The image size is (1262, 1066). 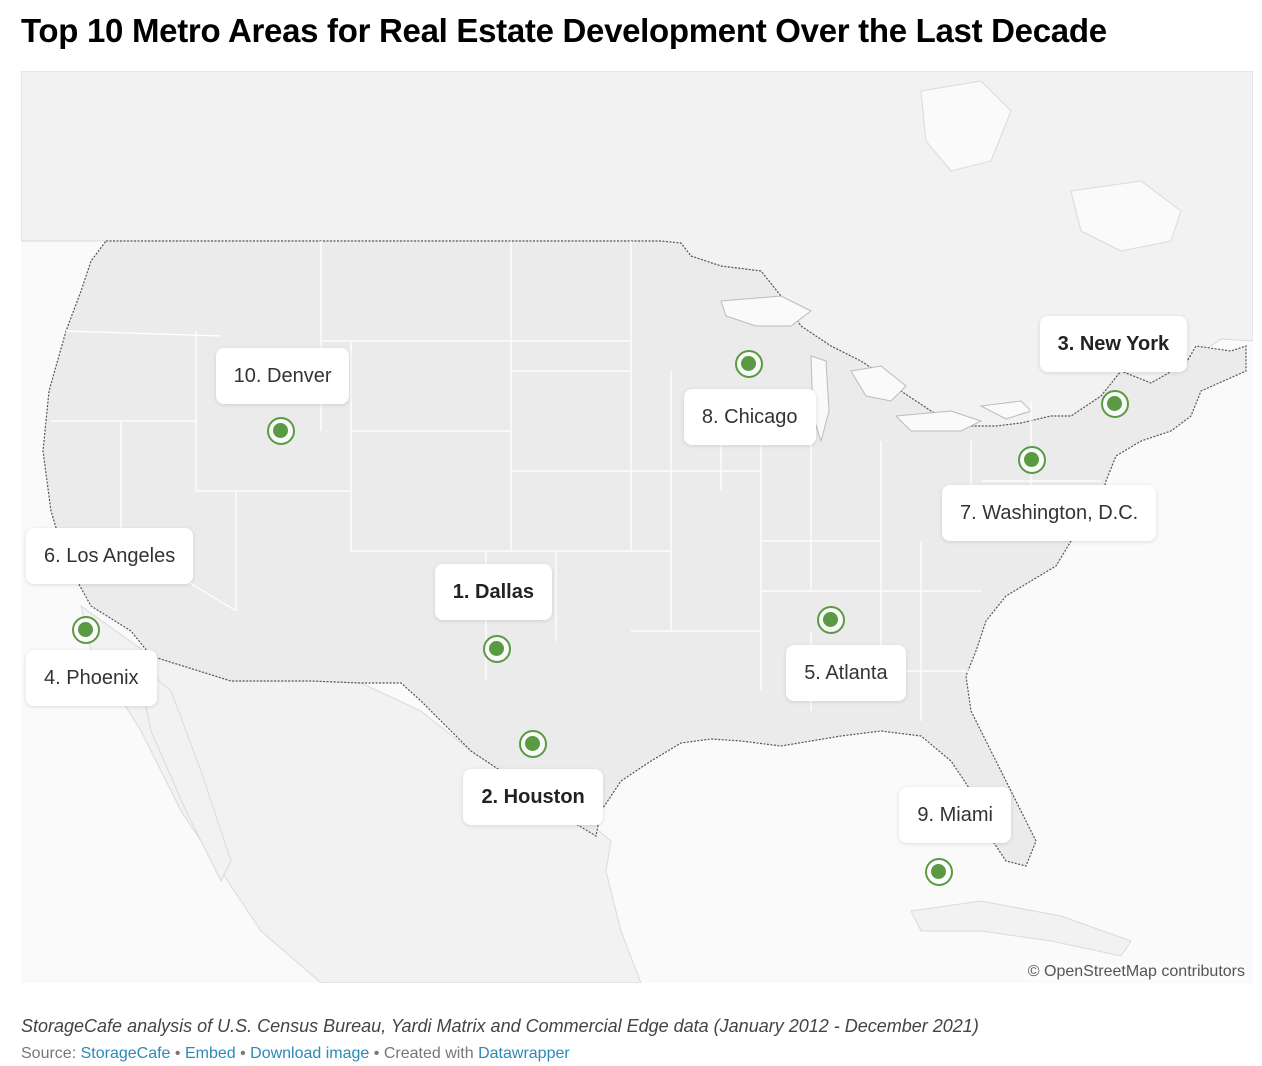 What do you see at coordinates (1049, 512) in the screenshot?
I see `city-callout: 7. Washington, D.C.` at bounding box center [1049, 512].